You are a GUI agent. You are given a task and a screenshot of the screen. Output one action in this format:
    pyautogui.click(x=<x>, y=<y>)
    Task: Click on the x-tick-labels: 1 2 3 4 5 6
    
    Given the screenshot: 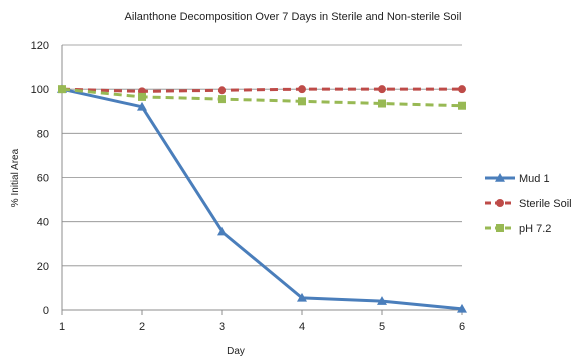 What is the action you would take?
    pyautogui.click(x=262, y=327)
    